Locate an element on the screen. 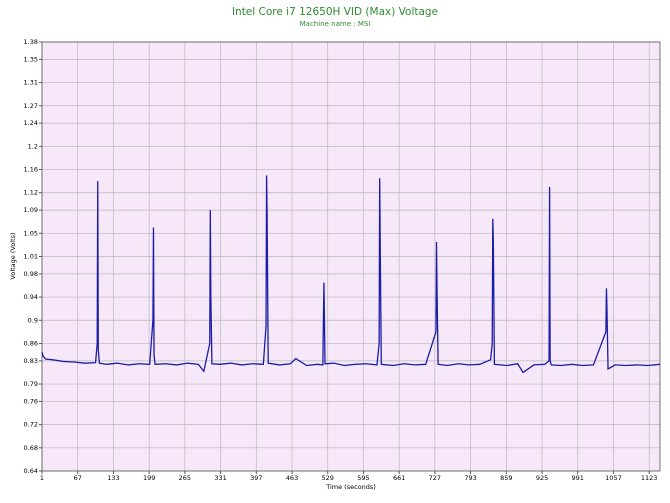 The width and height of the screenshot is (670, 503). x-tick-label: 727 is located at coordinates (435, 478).